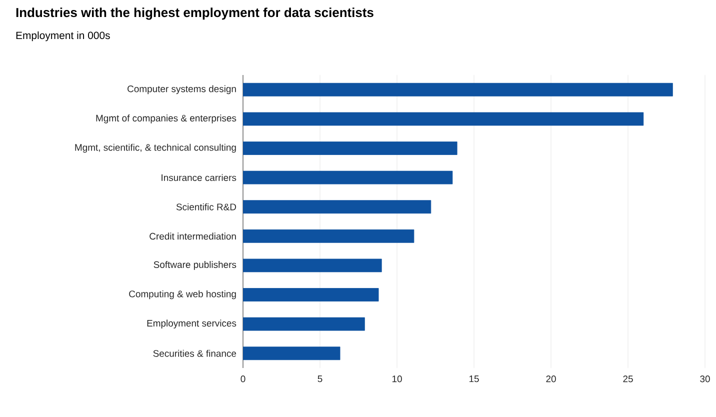 This screenshot has height=417, width=716. I want to click on x-tick-label: 10, so click(397, 379).